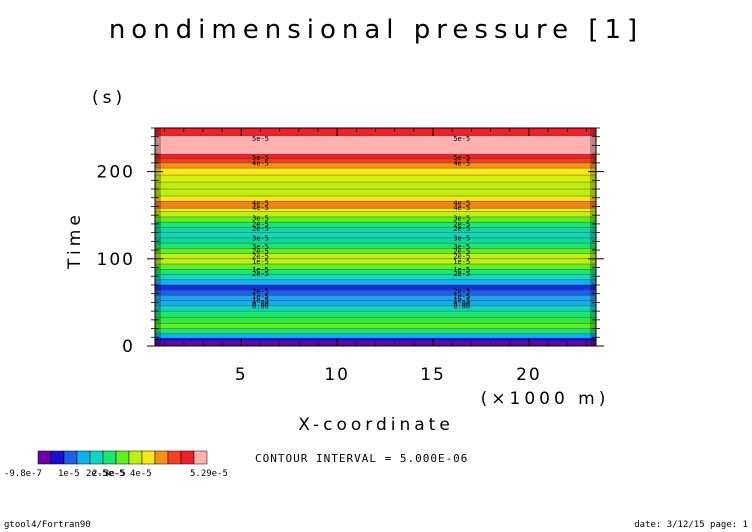 The image size is (752, 532). I want to click on colorbar-label-1: 1e-5, so click(69, 474).